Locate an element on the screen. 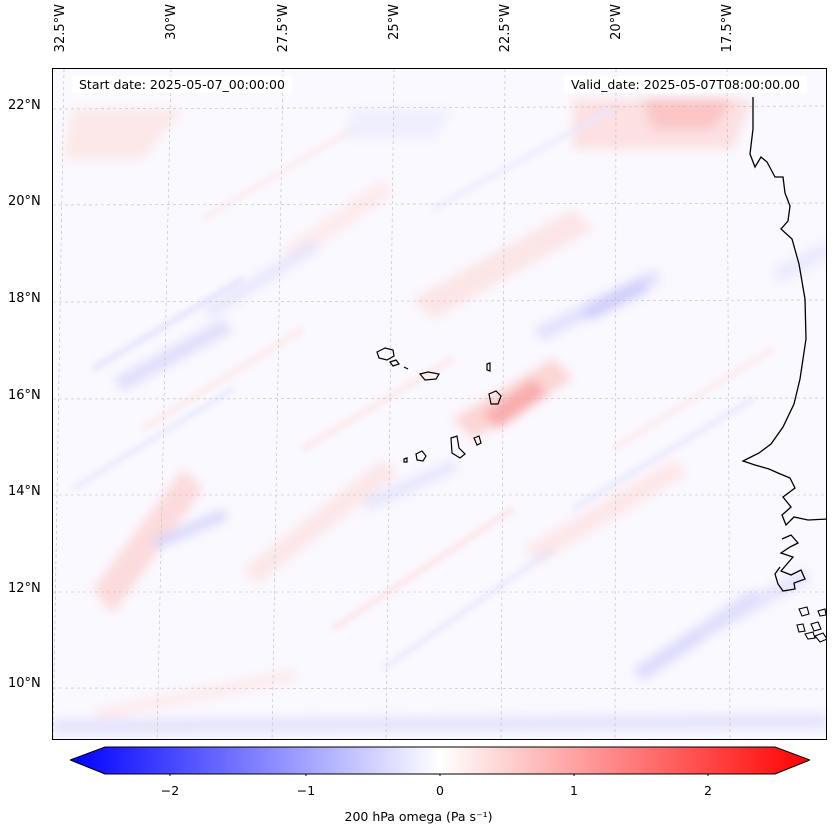 Image resolution: width=837 pixels, height=839 pixels. island-maio is located at coordinates (477, 440).